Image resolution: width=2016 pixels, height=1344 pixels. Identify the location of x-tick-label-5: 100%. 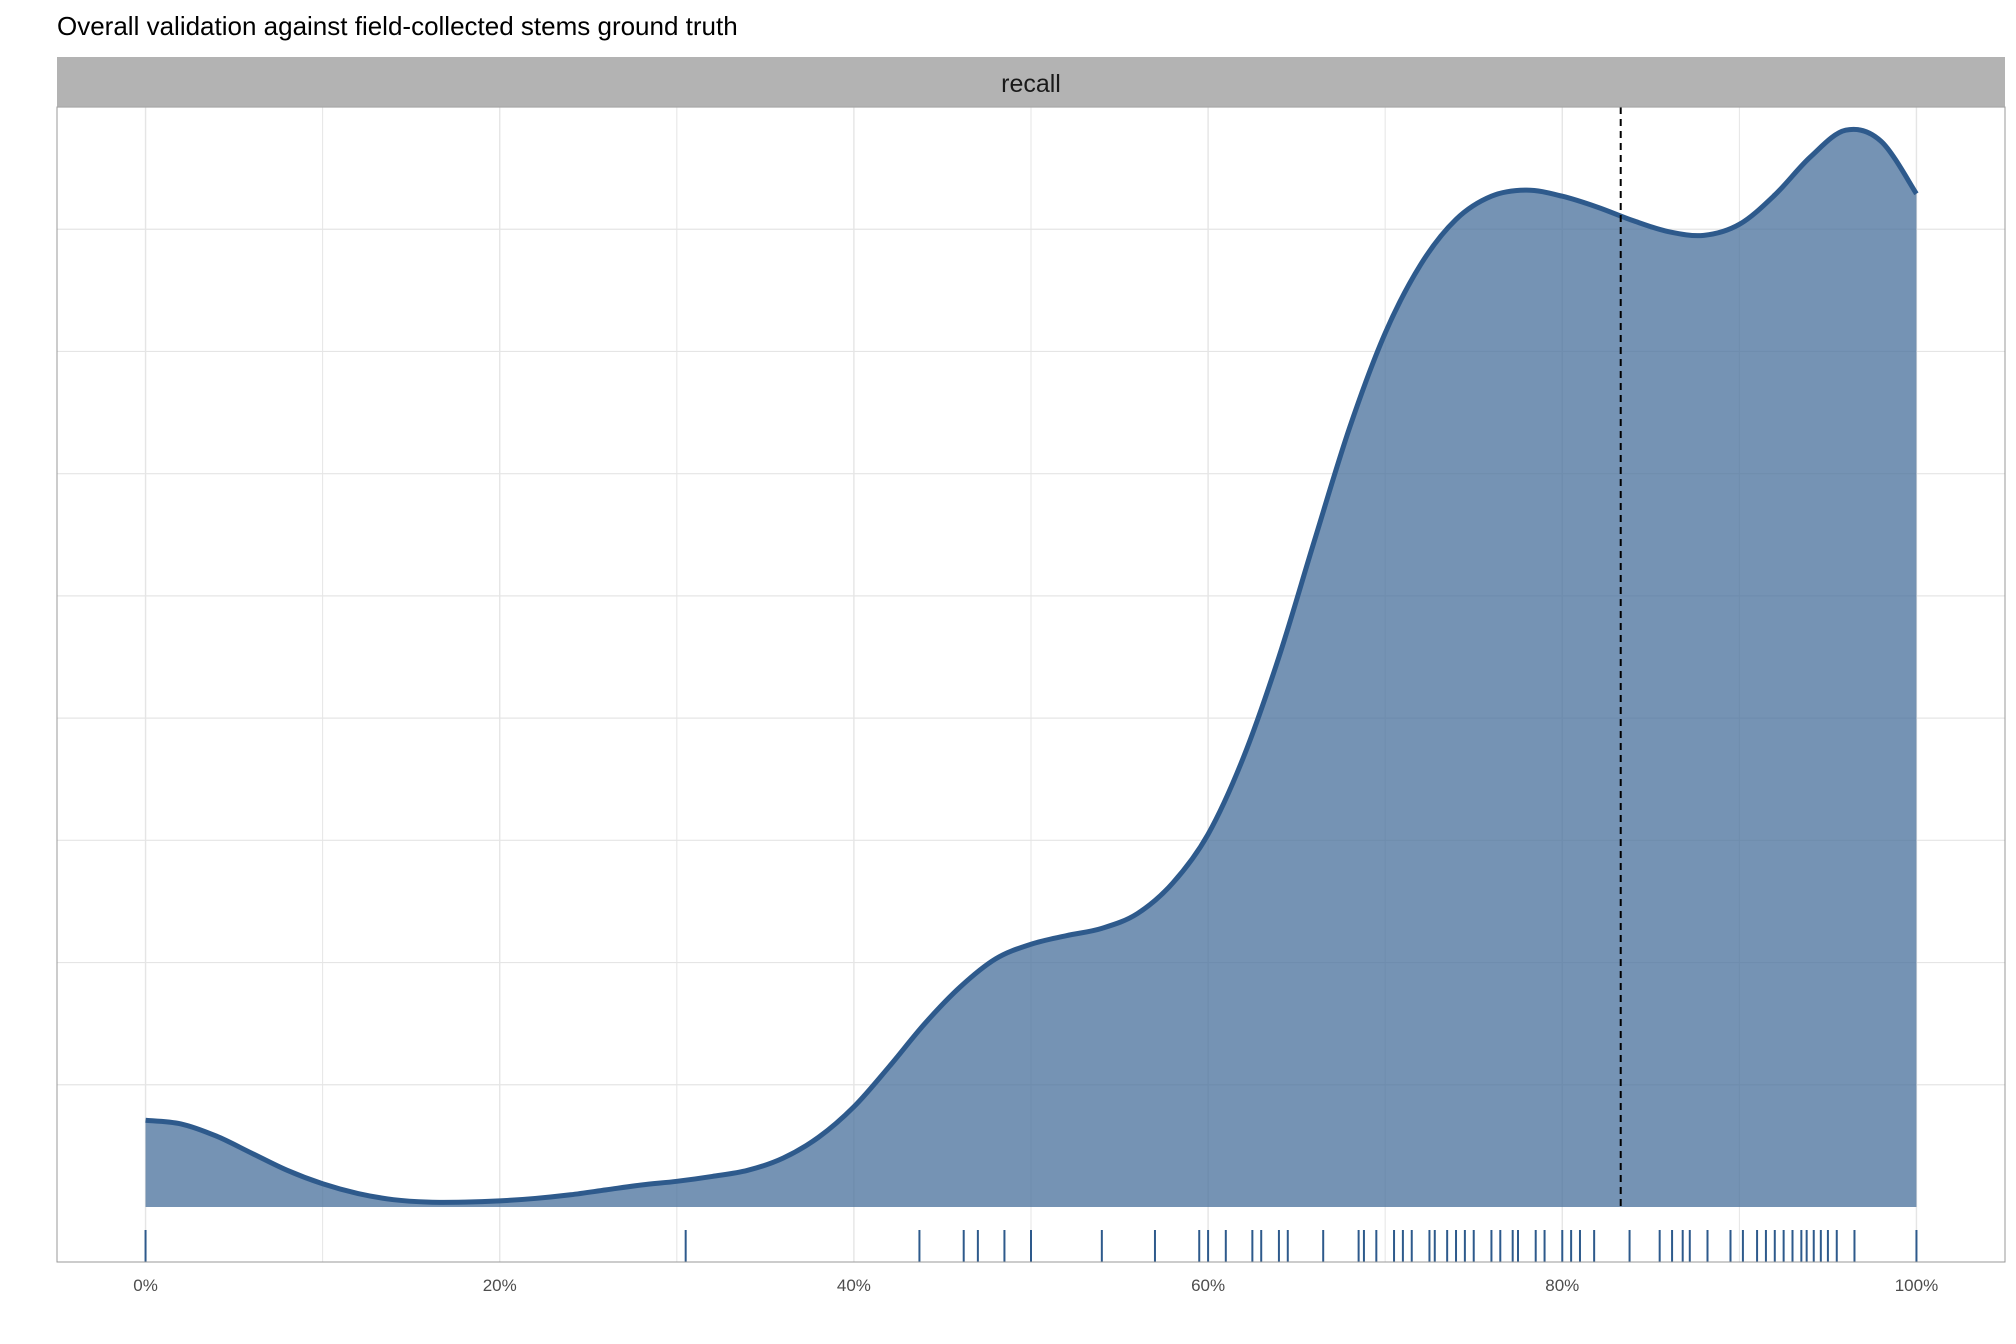
(1916, 1285).